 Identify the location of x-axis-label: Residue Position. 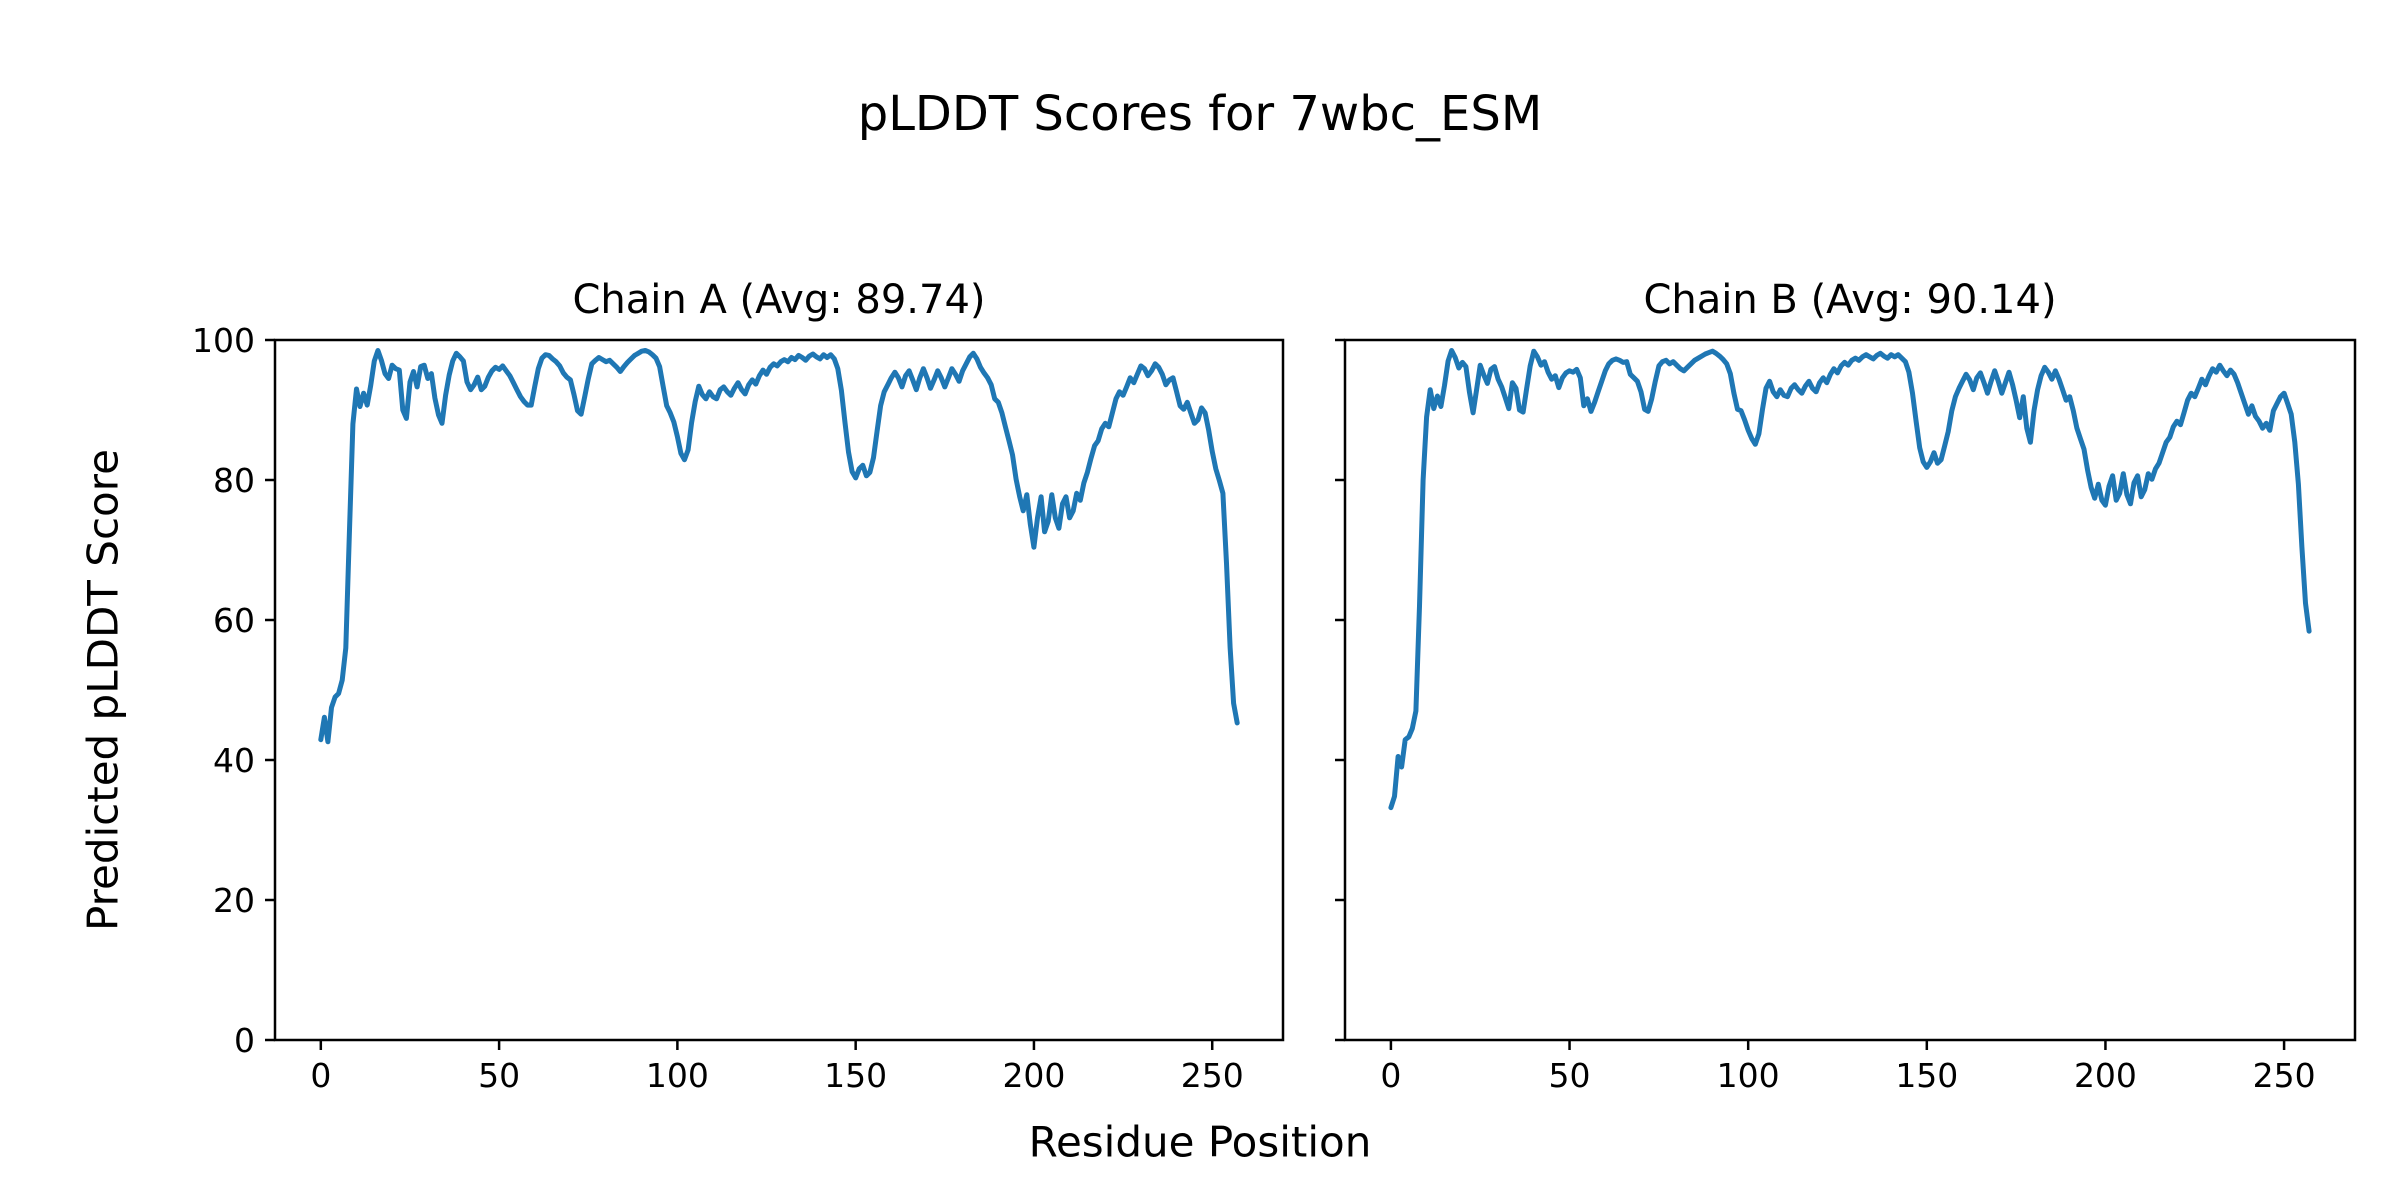
(1200, 1142).